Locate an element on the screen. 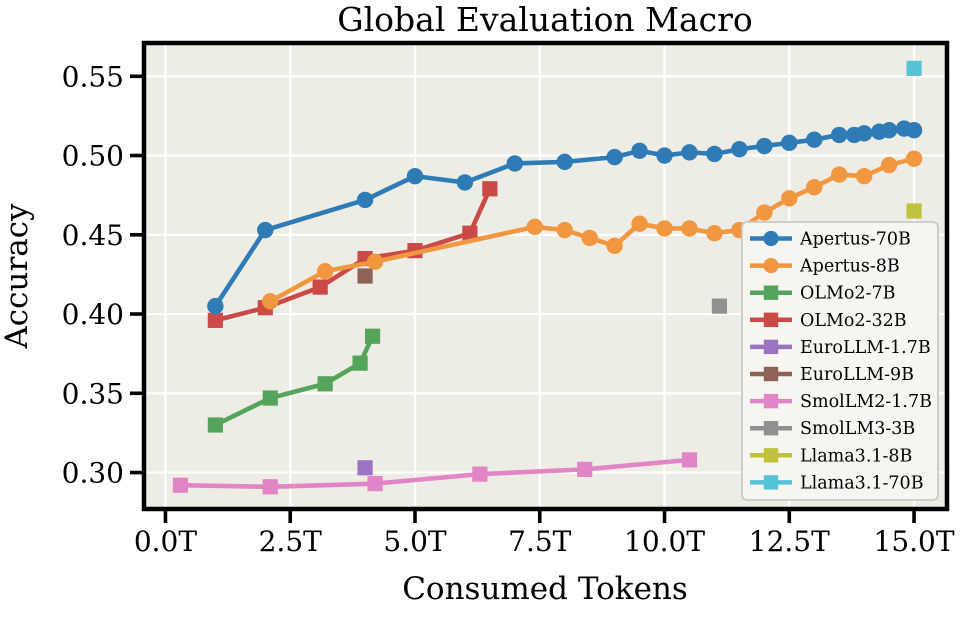 Image resolution: width=970 pixels, height=620 pixels. y-tick-label: 0.35 is located at coordinates (93, 393).